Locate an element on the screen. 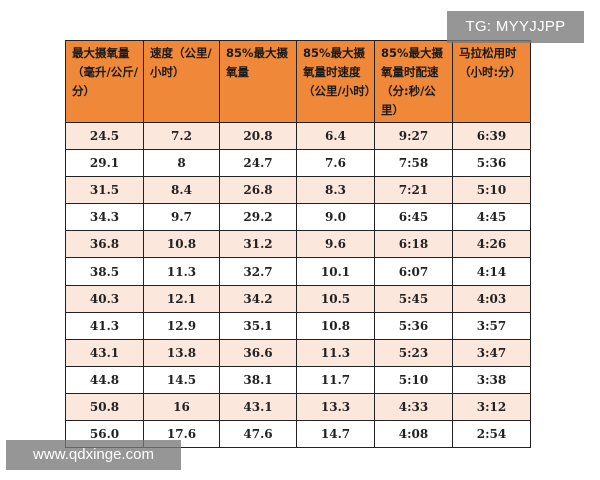 The image size is (600, 480). table-row: 29.1 8 24.7 7.6 7:58 5:36 is located at coordinates (298, 163).